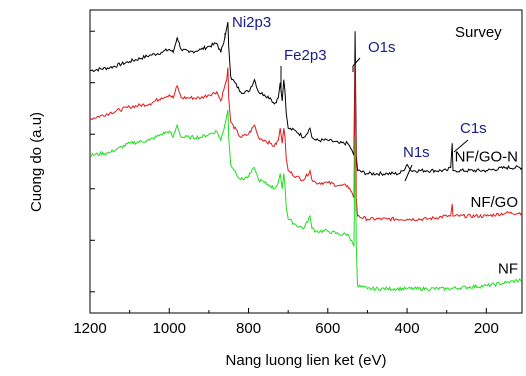  Describe the element at coordinates (286, 322) in the screenshot. I see `x-axis: 1200 1000 800 600 400 200` at that location.